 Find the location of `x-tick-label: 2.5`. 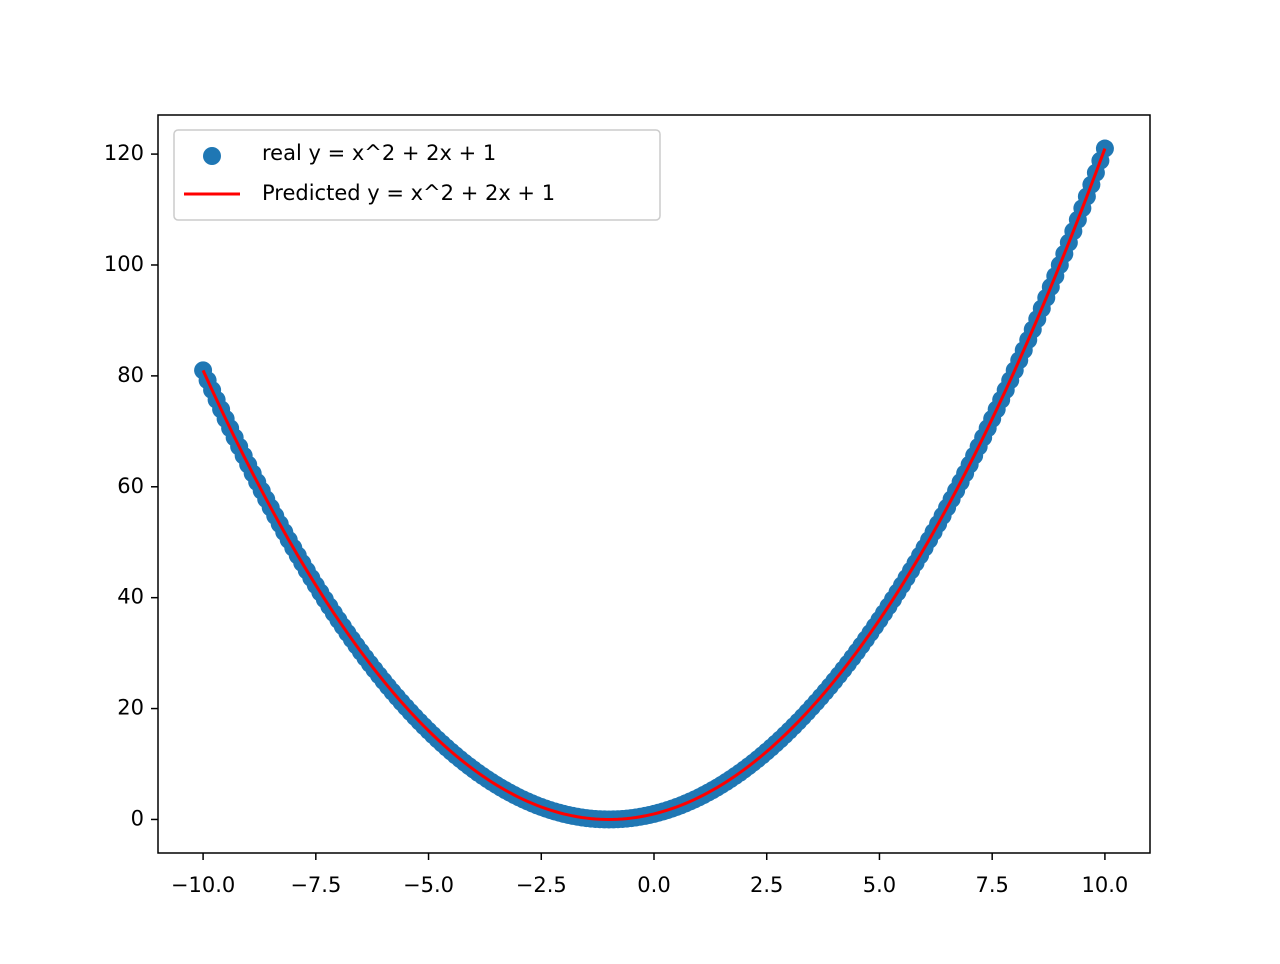

x-tick-label: 2.5 is located at coordinates (766, 885).